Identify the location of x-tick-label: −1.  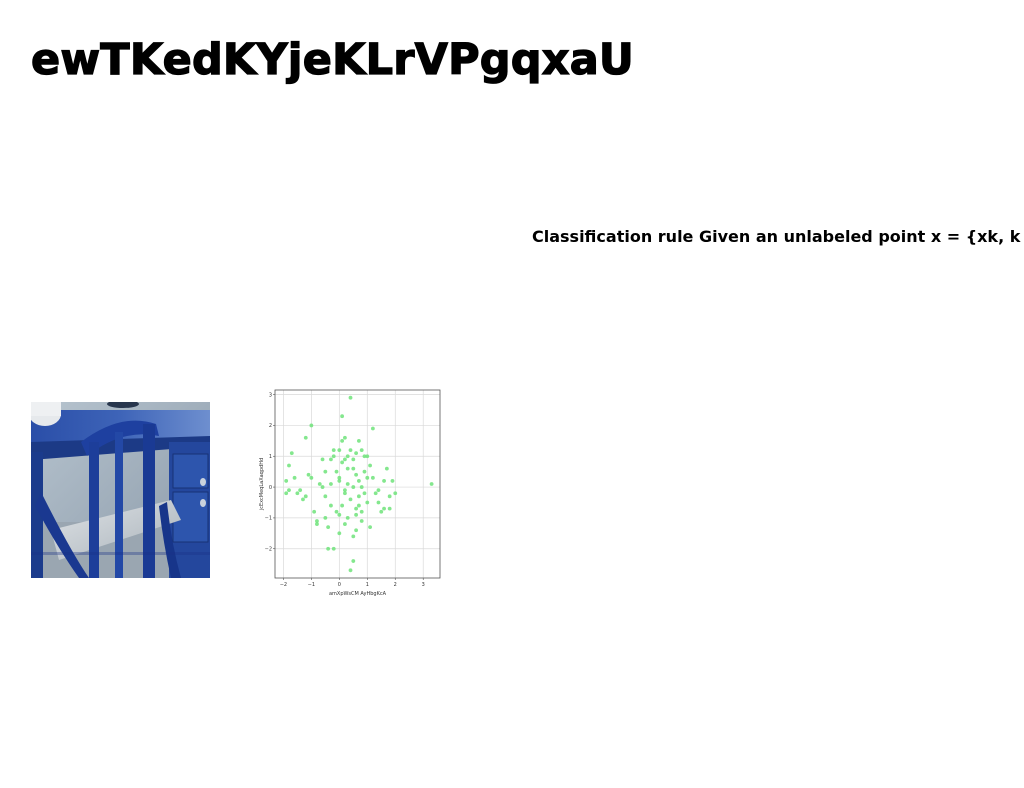
(311, 585).